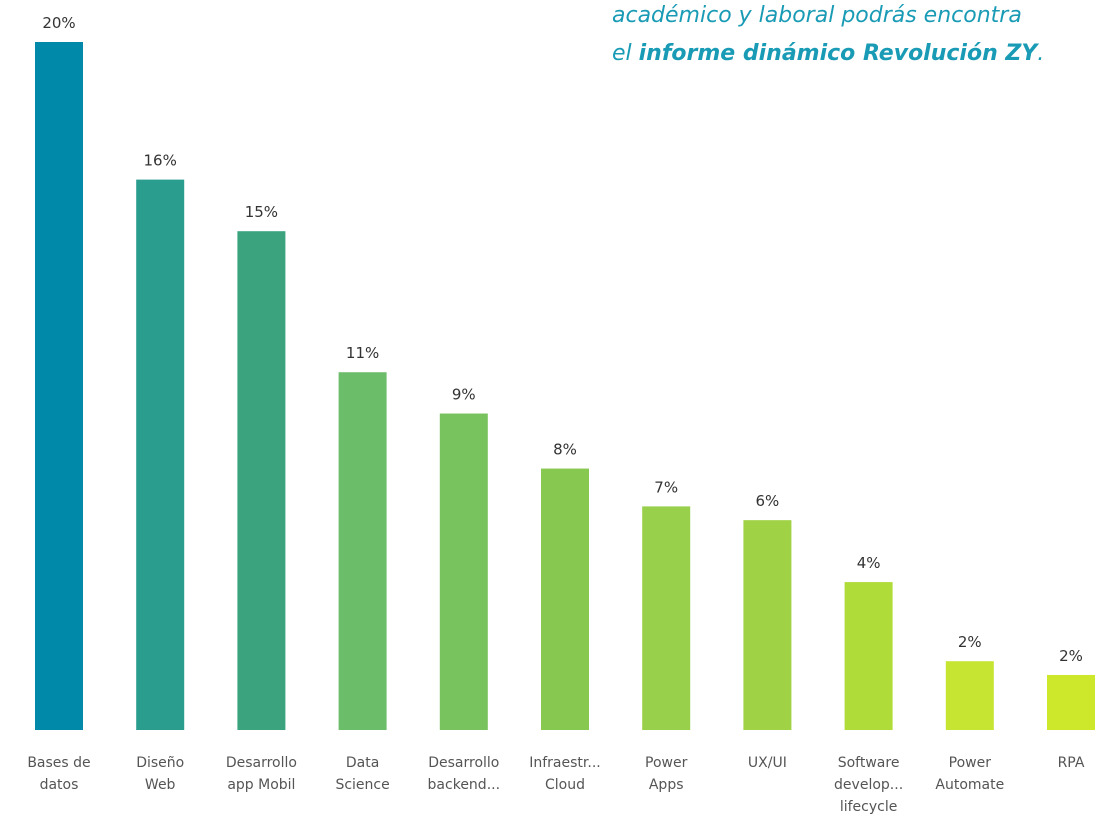  What do you see at coordinates (160, 161) in the screenshot?
I see `data-label: 16%` at bounding box center [160, 161].